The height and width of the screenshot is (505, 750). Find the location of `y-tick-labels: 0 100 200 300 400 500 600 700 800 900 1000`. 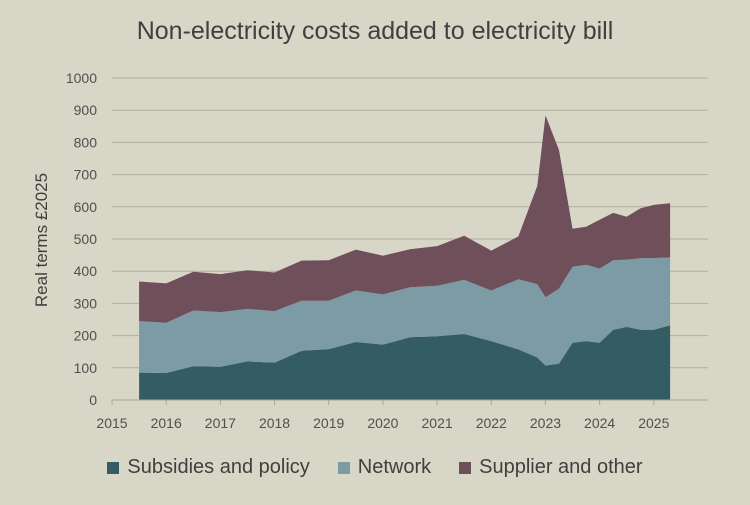

y-tick-labels: 0 100 200 300 400 500 600 700 800 900 1000 is located at coordinates (81, 239).